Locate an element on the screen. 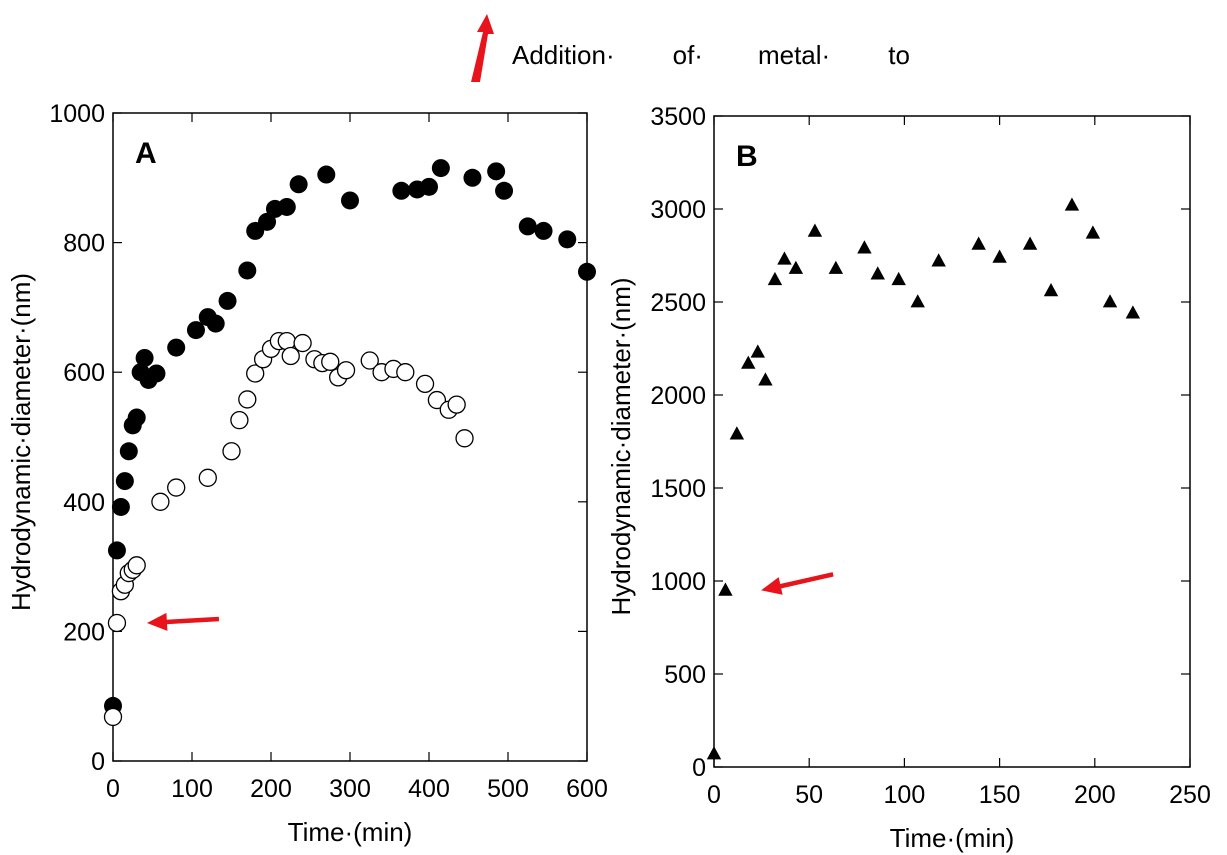 The height and width of the screenshot is (855, 1227). legend-note-text: Addition· of· metal· to is located at coordinates (711, 55).